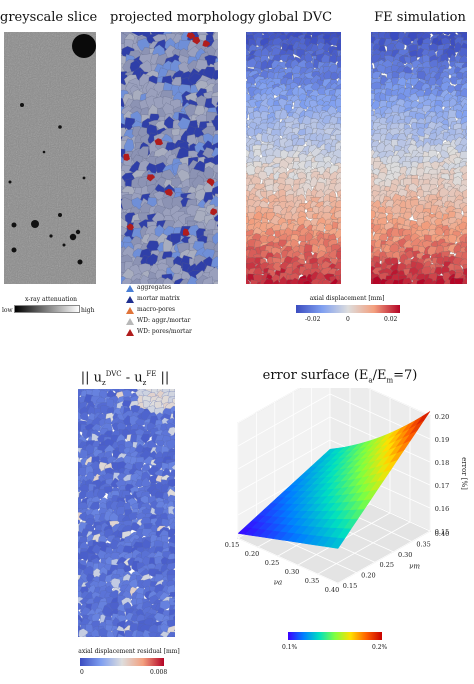 The image size is (474, 684). I want to click on xray-label: x-ray attenuation, so click(51, 299).